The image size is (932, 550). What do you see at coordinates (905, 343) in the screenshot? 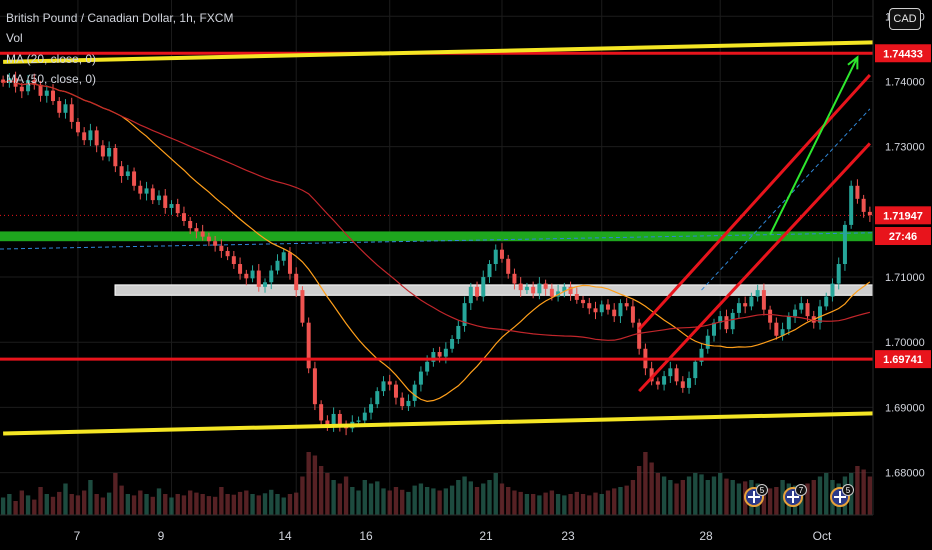
I see `y-tick-label: 1.70000` at bounding box center [905, 343].